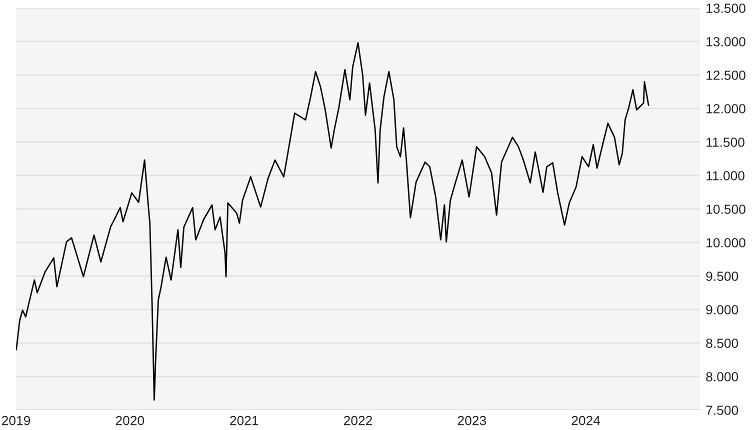 The image size is (753, 430). I want to click on y-tick-label: 12.500, so click(726, 75).